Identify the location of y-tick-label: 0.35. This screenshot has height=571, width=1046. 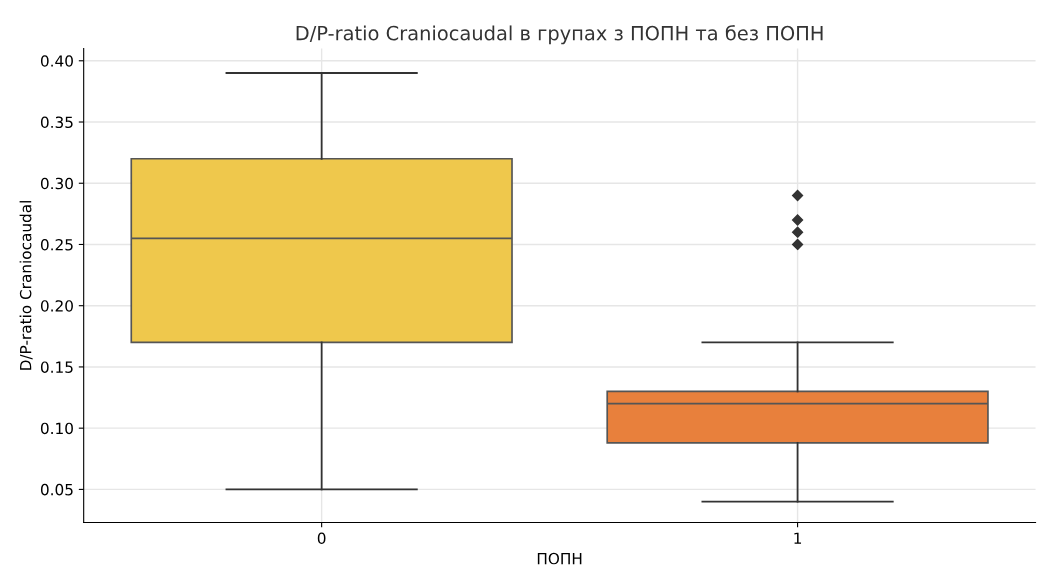
(56, 122).